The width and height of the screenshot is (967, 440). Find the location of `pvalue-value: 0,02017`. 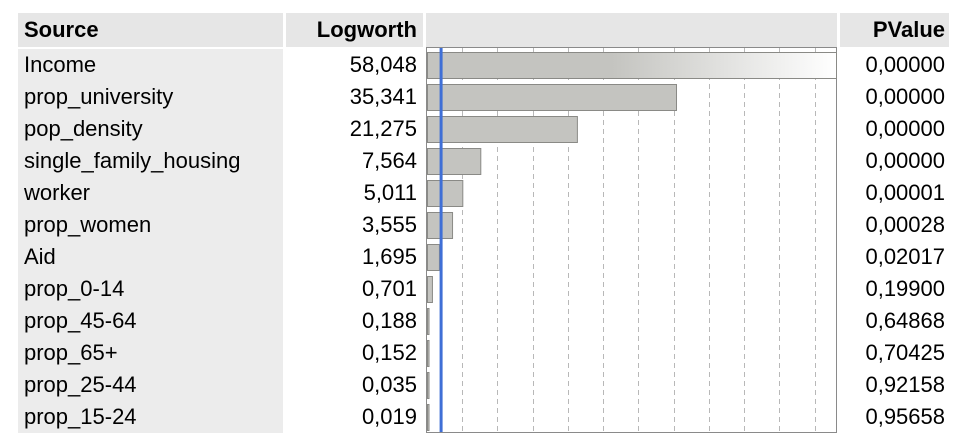

pvalue-value: 0,02017 is located at coordinates (905, 256).